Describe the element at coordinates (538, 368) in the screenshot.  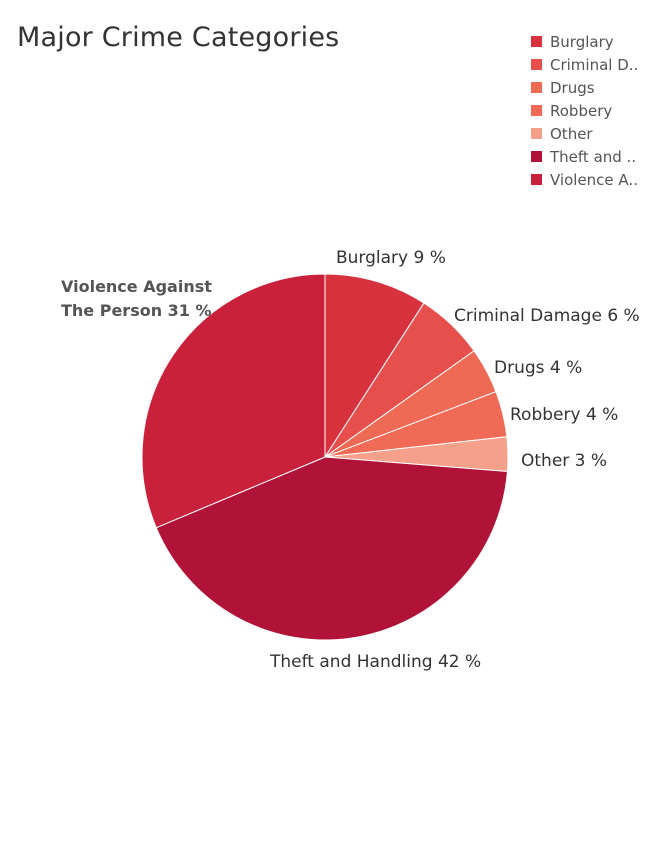
I see `slice-label-drugs: Drugs 4 %` at that location.